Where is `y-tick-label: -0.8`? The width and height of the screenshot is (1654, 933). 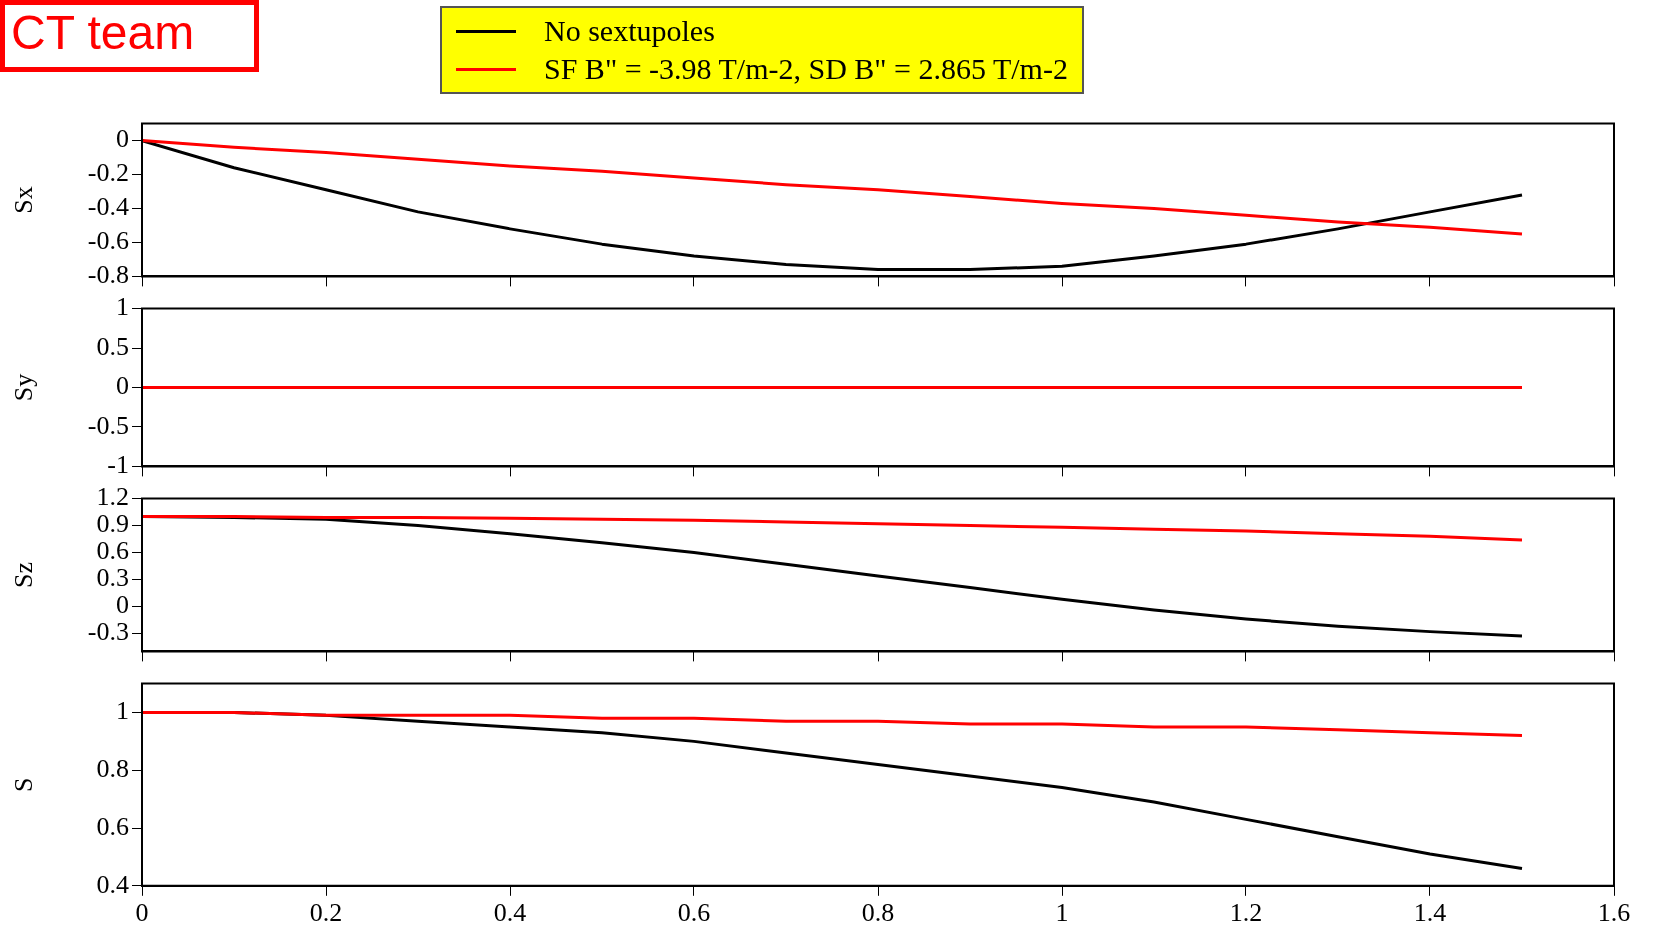
y-tick-label: -0.8 is located at coordinates (108, 275).